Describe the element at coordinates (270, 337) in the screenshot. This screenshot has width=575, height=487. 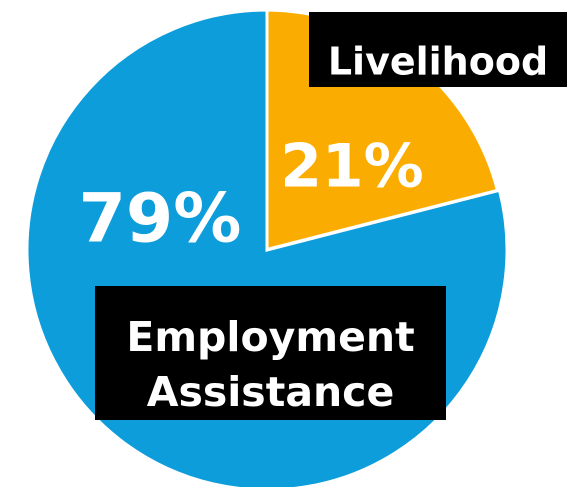
I see `slice-label-employment-assistance-line-1: Employment` at that location.